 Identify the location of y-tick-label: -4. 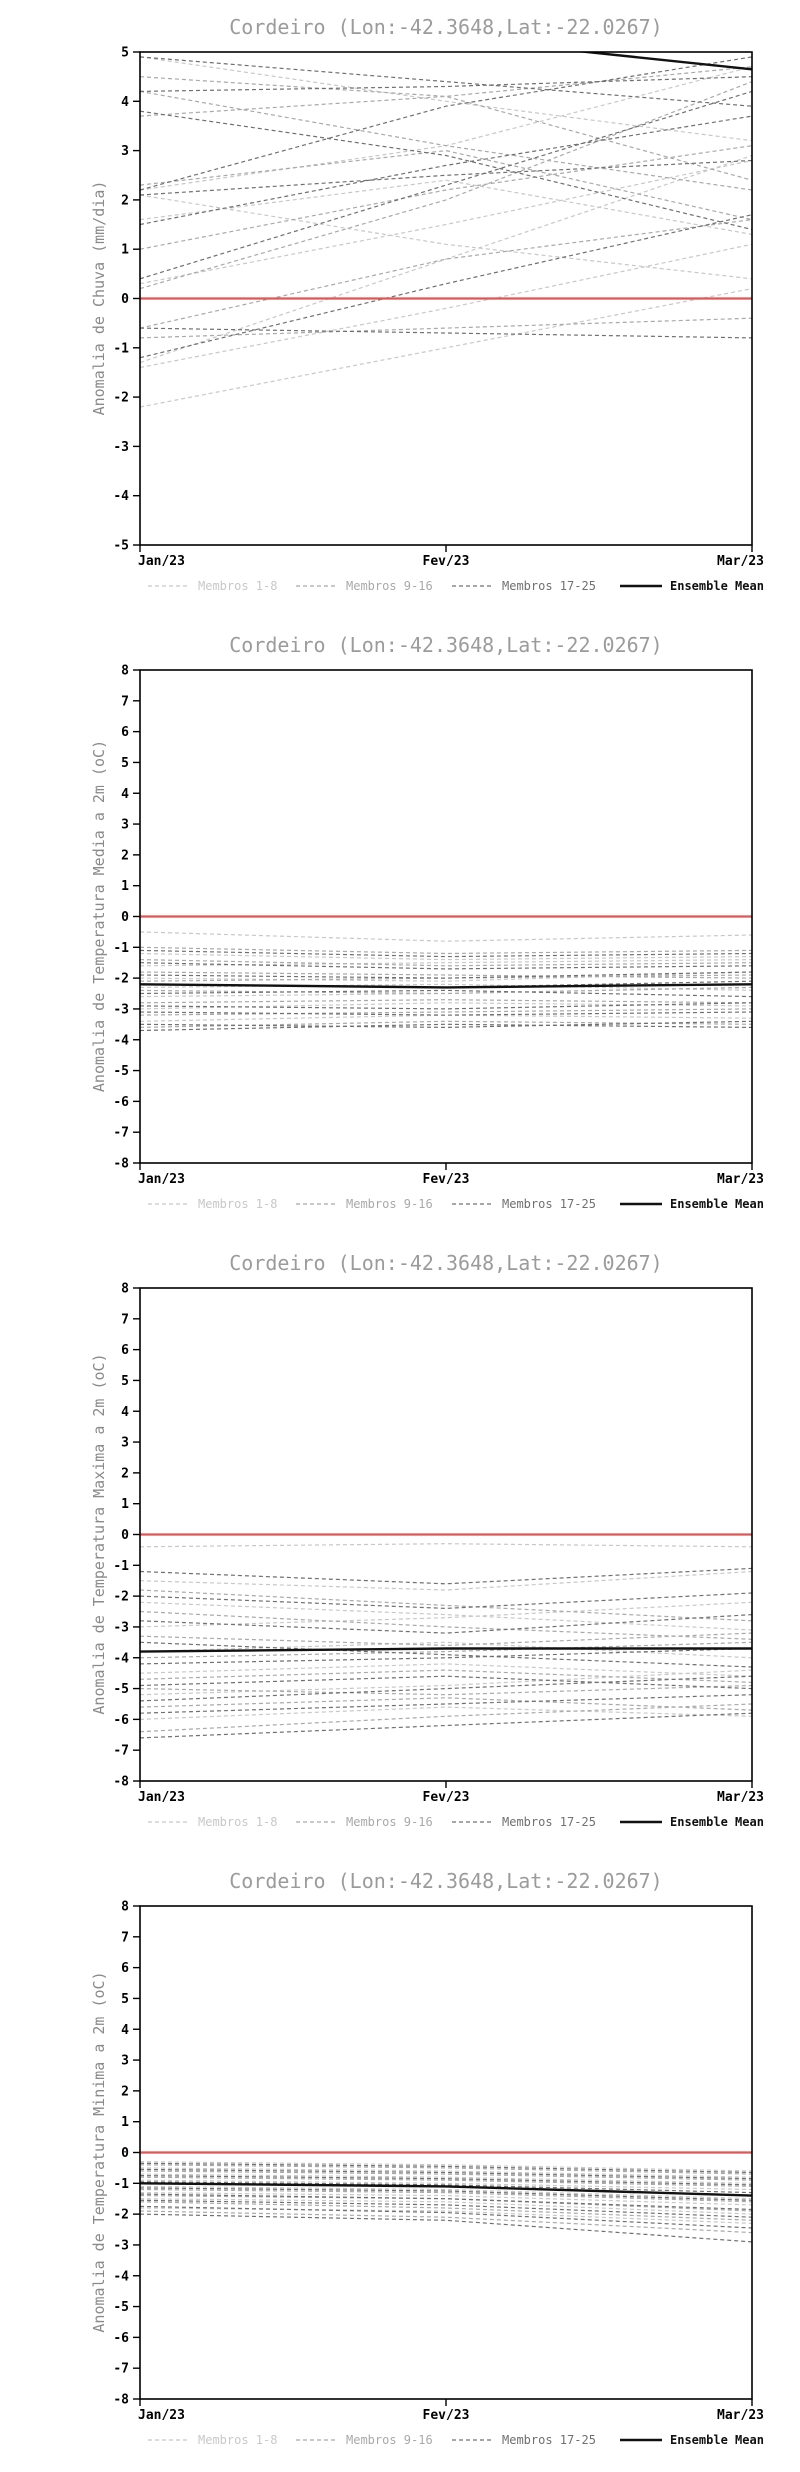
(121, 1658).